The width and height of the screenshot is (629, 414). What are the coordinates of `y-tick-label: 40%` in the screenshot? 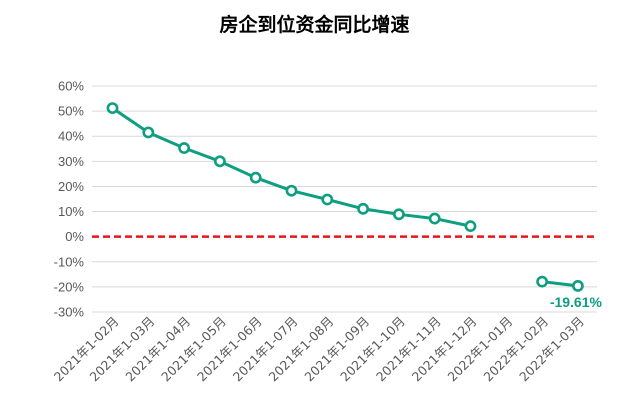 It's located at (71, 136).